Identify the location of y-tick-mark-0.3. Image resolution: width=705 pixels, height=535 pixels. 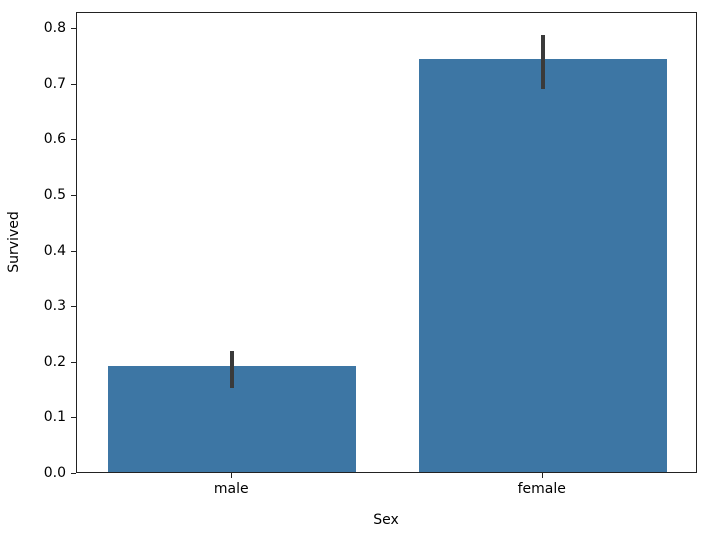
(73, 307).